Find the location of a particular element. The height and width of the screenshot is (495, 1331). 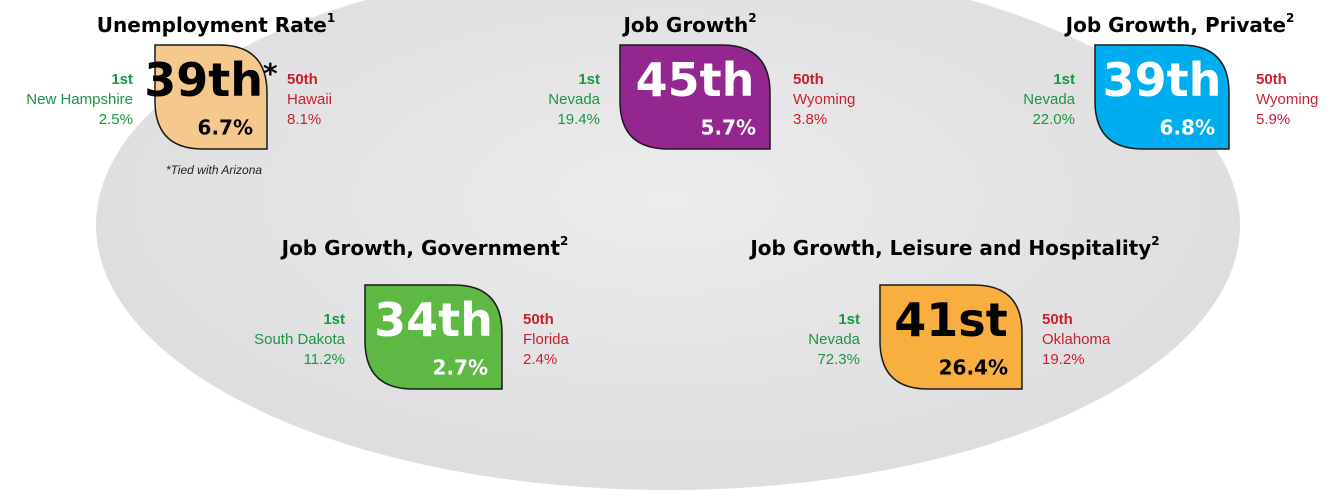

title-text: Job Growth, Private is located at coordinates (1175, 25).